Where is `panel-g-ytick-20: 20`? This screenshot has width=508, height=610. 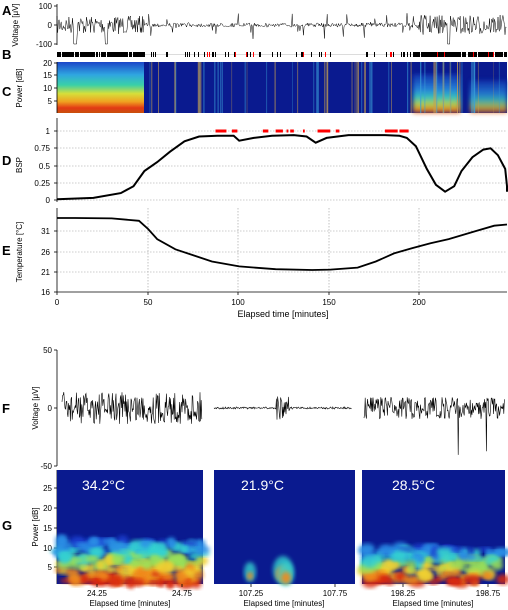
panel-g-ytick-20: 20 is located at coordinates (47, 508).